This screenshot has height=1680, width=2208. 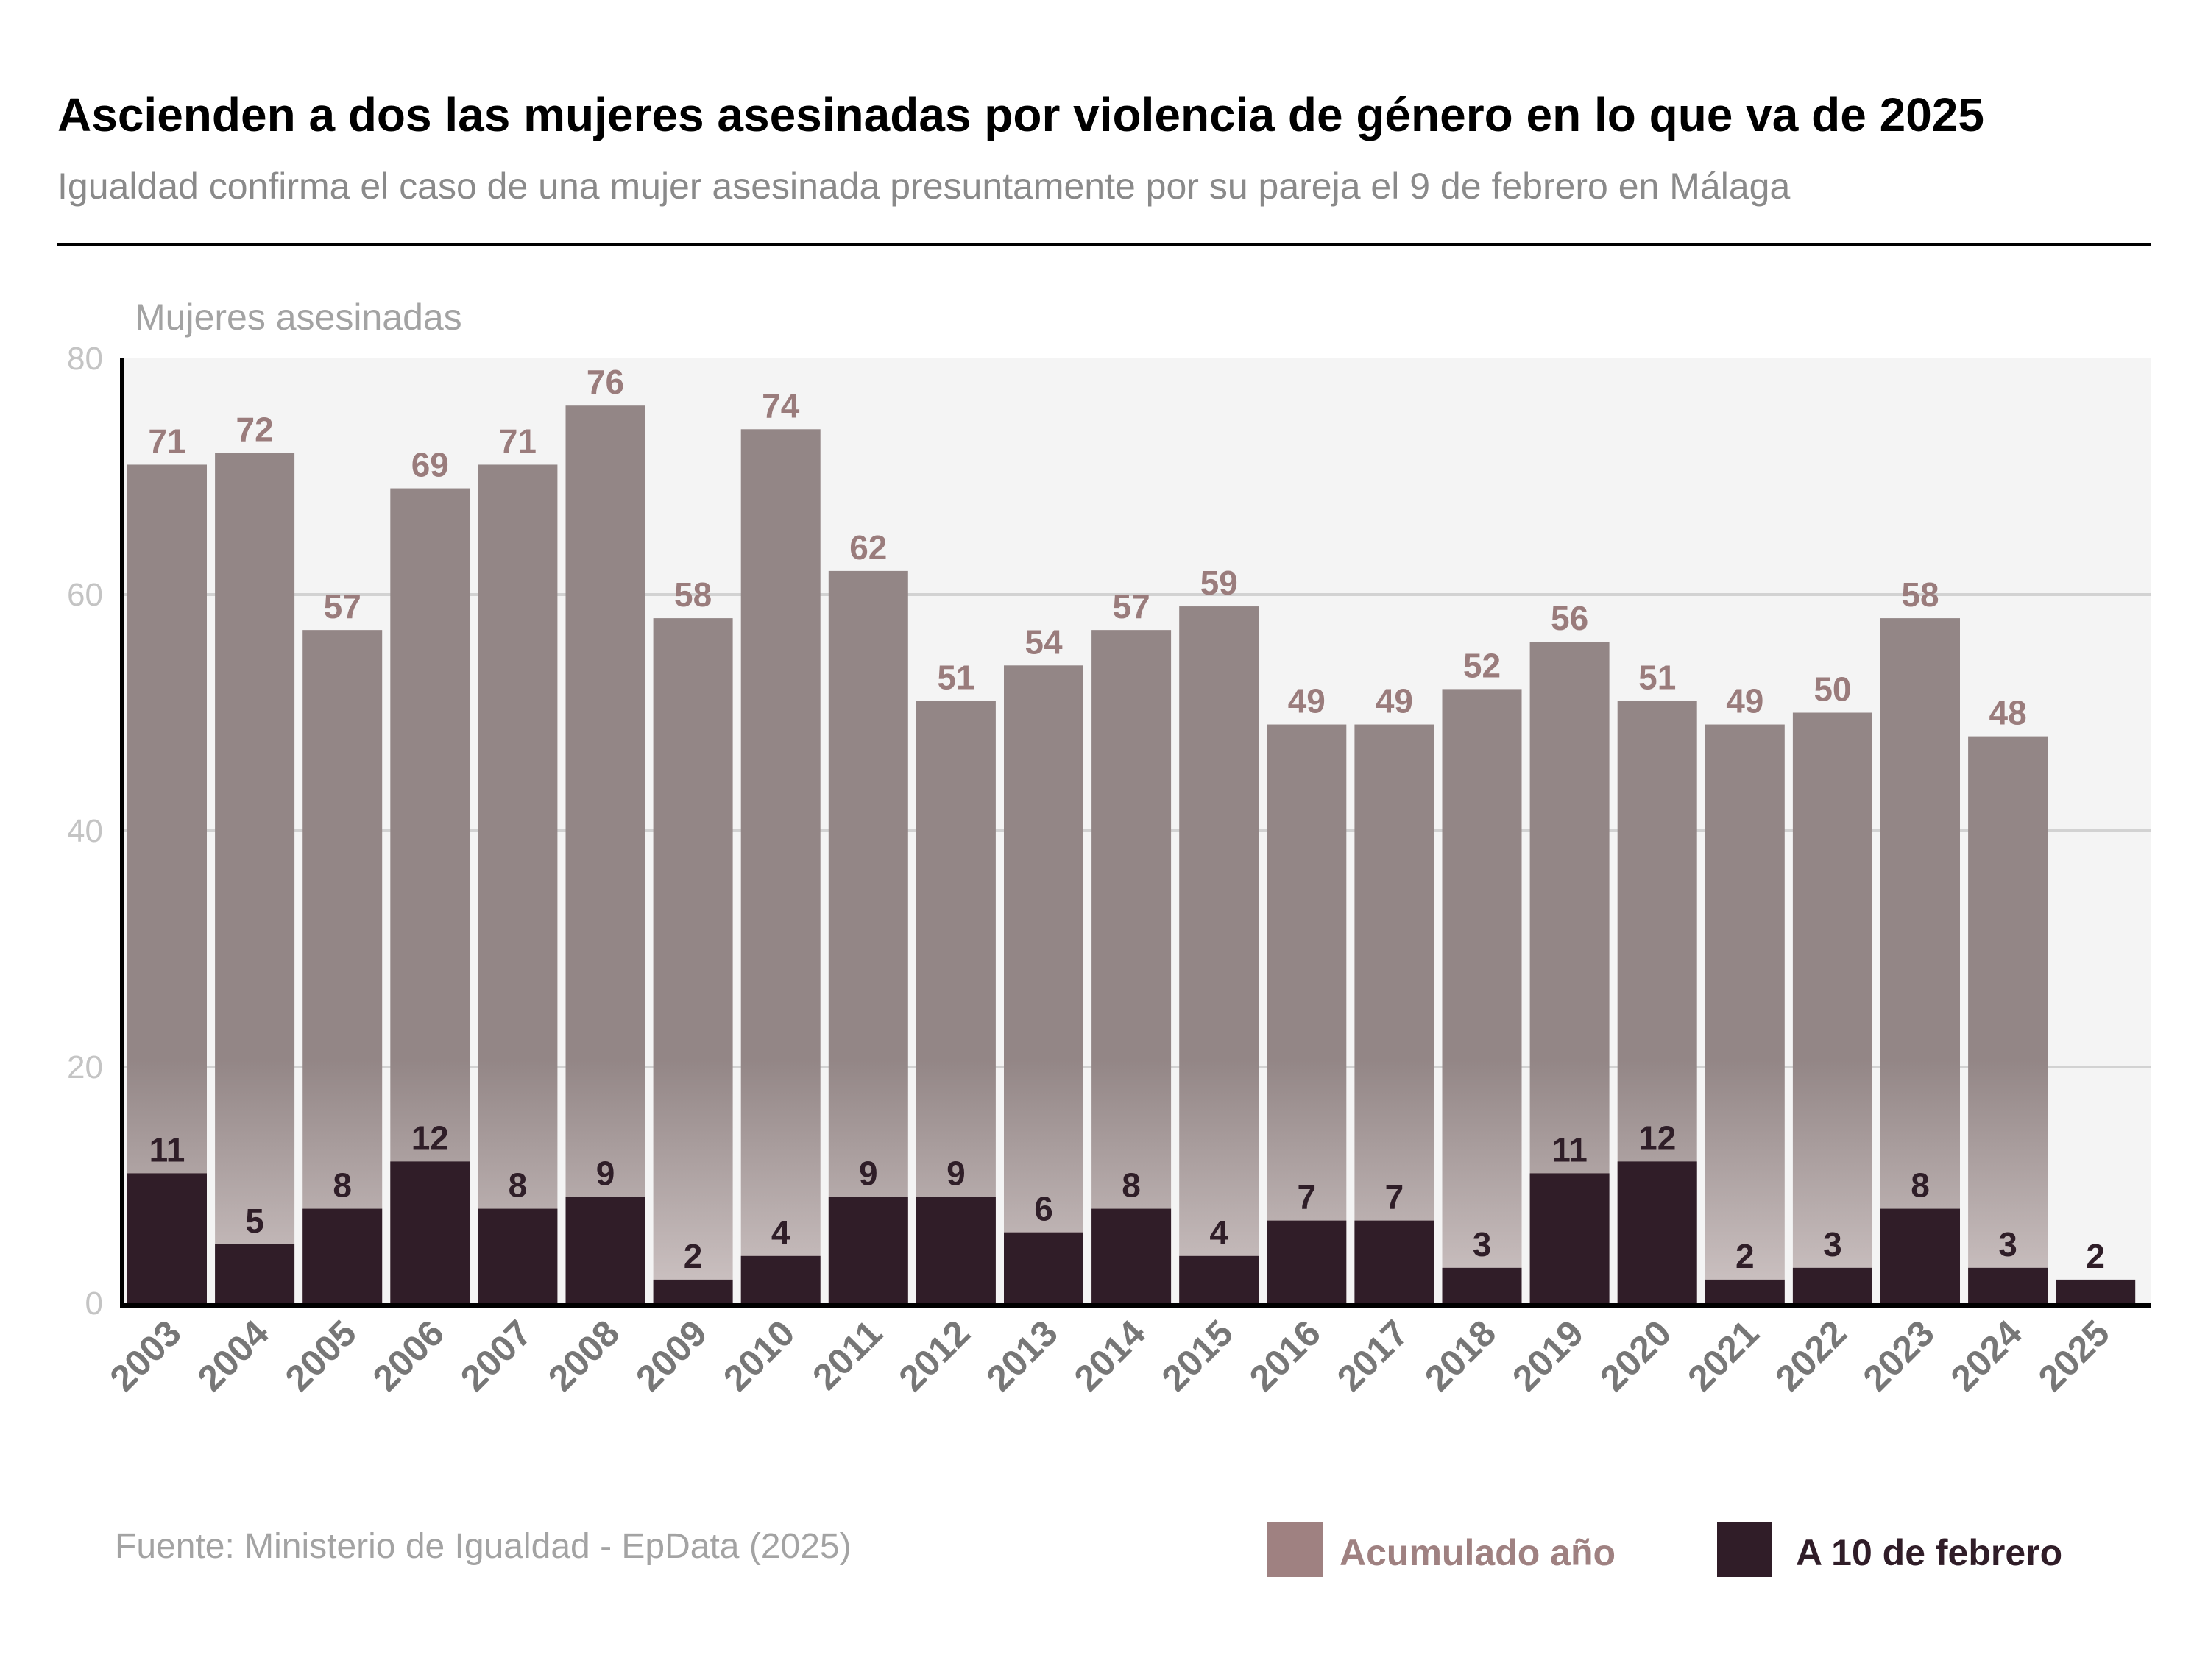 What do you see at coordinates (1218, 1232) in the screenshot?
I see `value-label-febrero-2015: 4` at bounding box center [1218, 1232].